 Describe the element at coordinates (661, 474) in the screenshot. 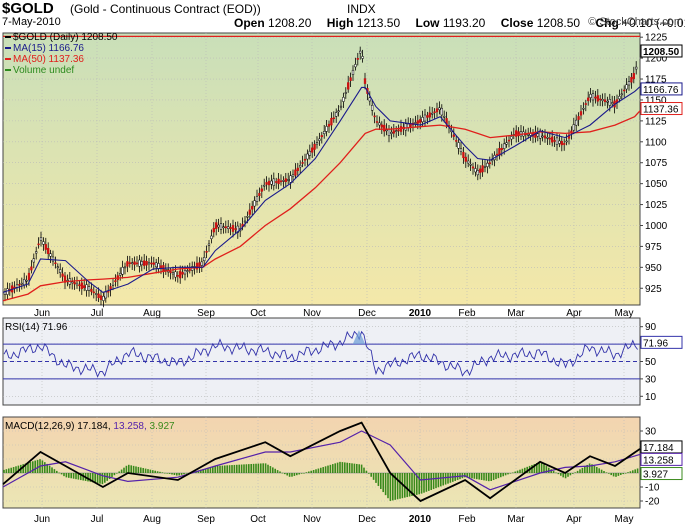

I see `macd-last-hist-box` at that location.